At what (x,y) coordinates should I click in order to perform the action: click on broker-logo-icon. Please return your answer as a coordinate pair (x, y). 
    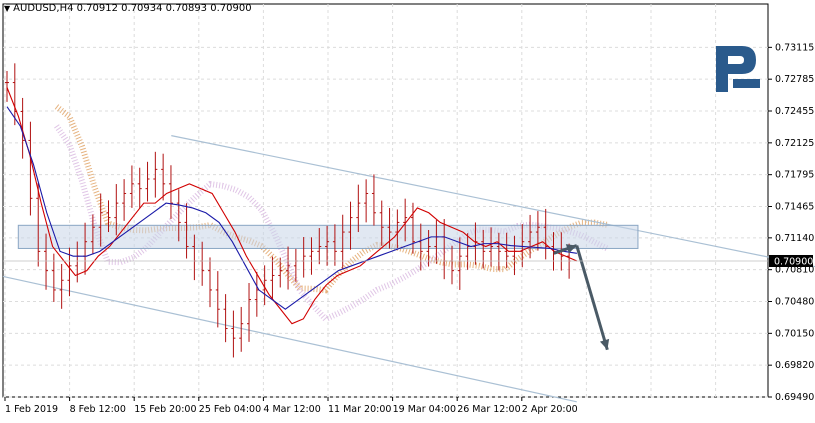
    Looking at the image, I should click on (738, 69).